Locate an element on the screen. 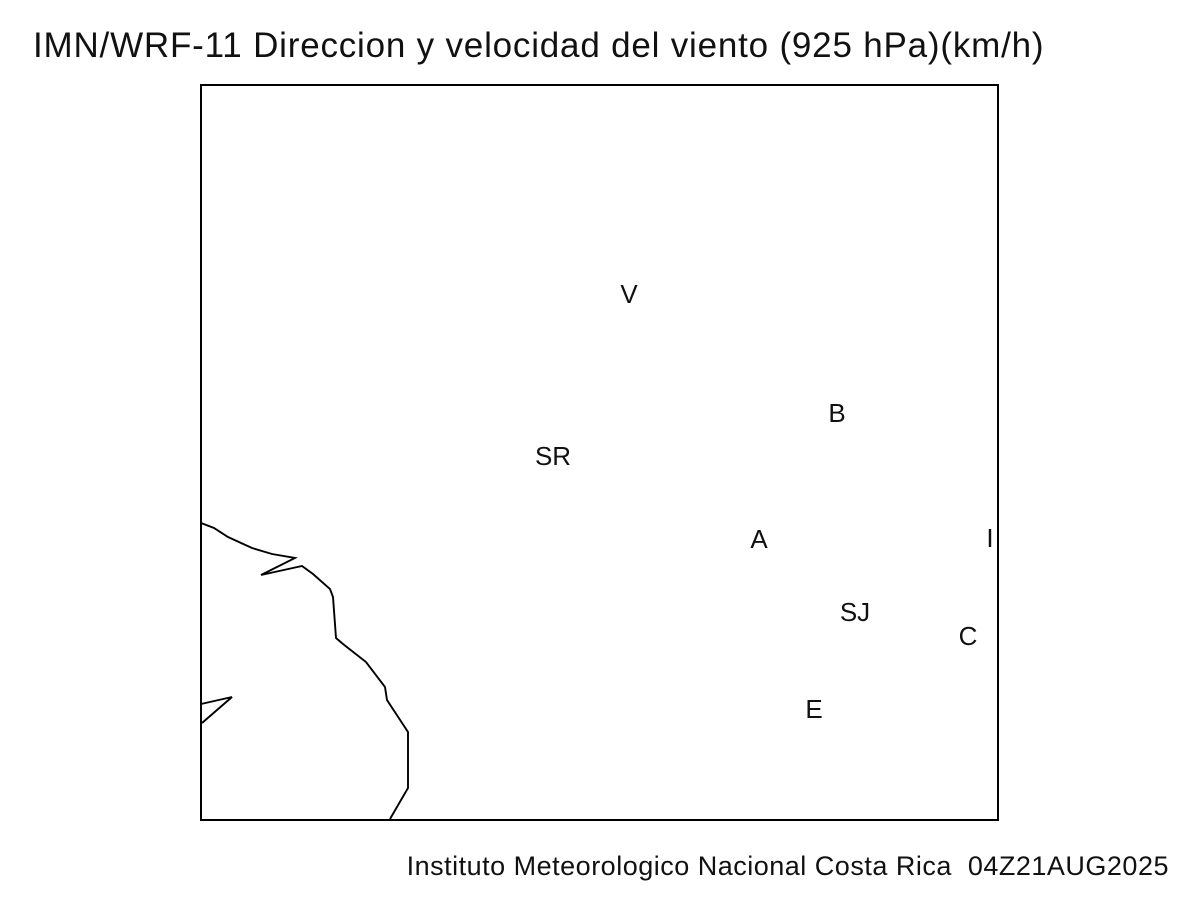  pacific-coastline is located at coordinates (304, 671).